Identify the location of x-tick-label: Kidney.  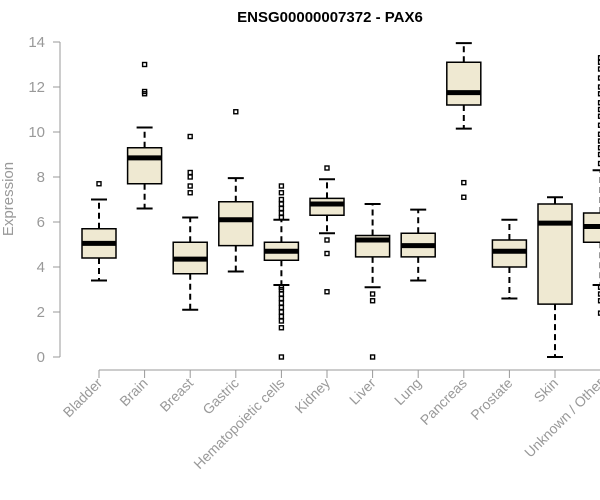
(313, 396).